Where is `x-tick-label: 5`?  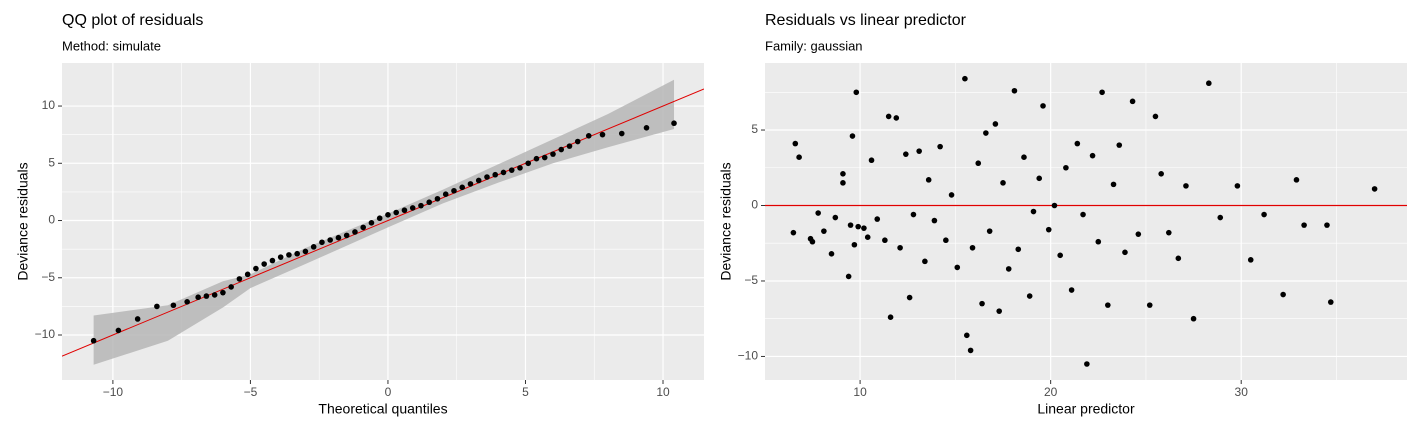 x-tick-label: 5 is located at coordinates (525, 392).